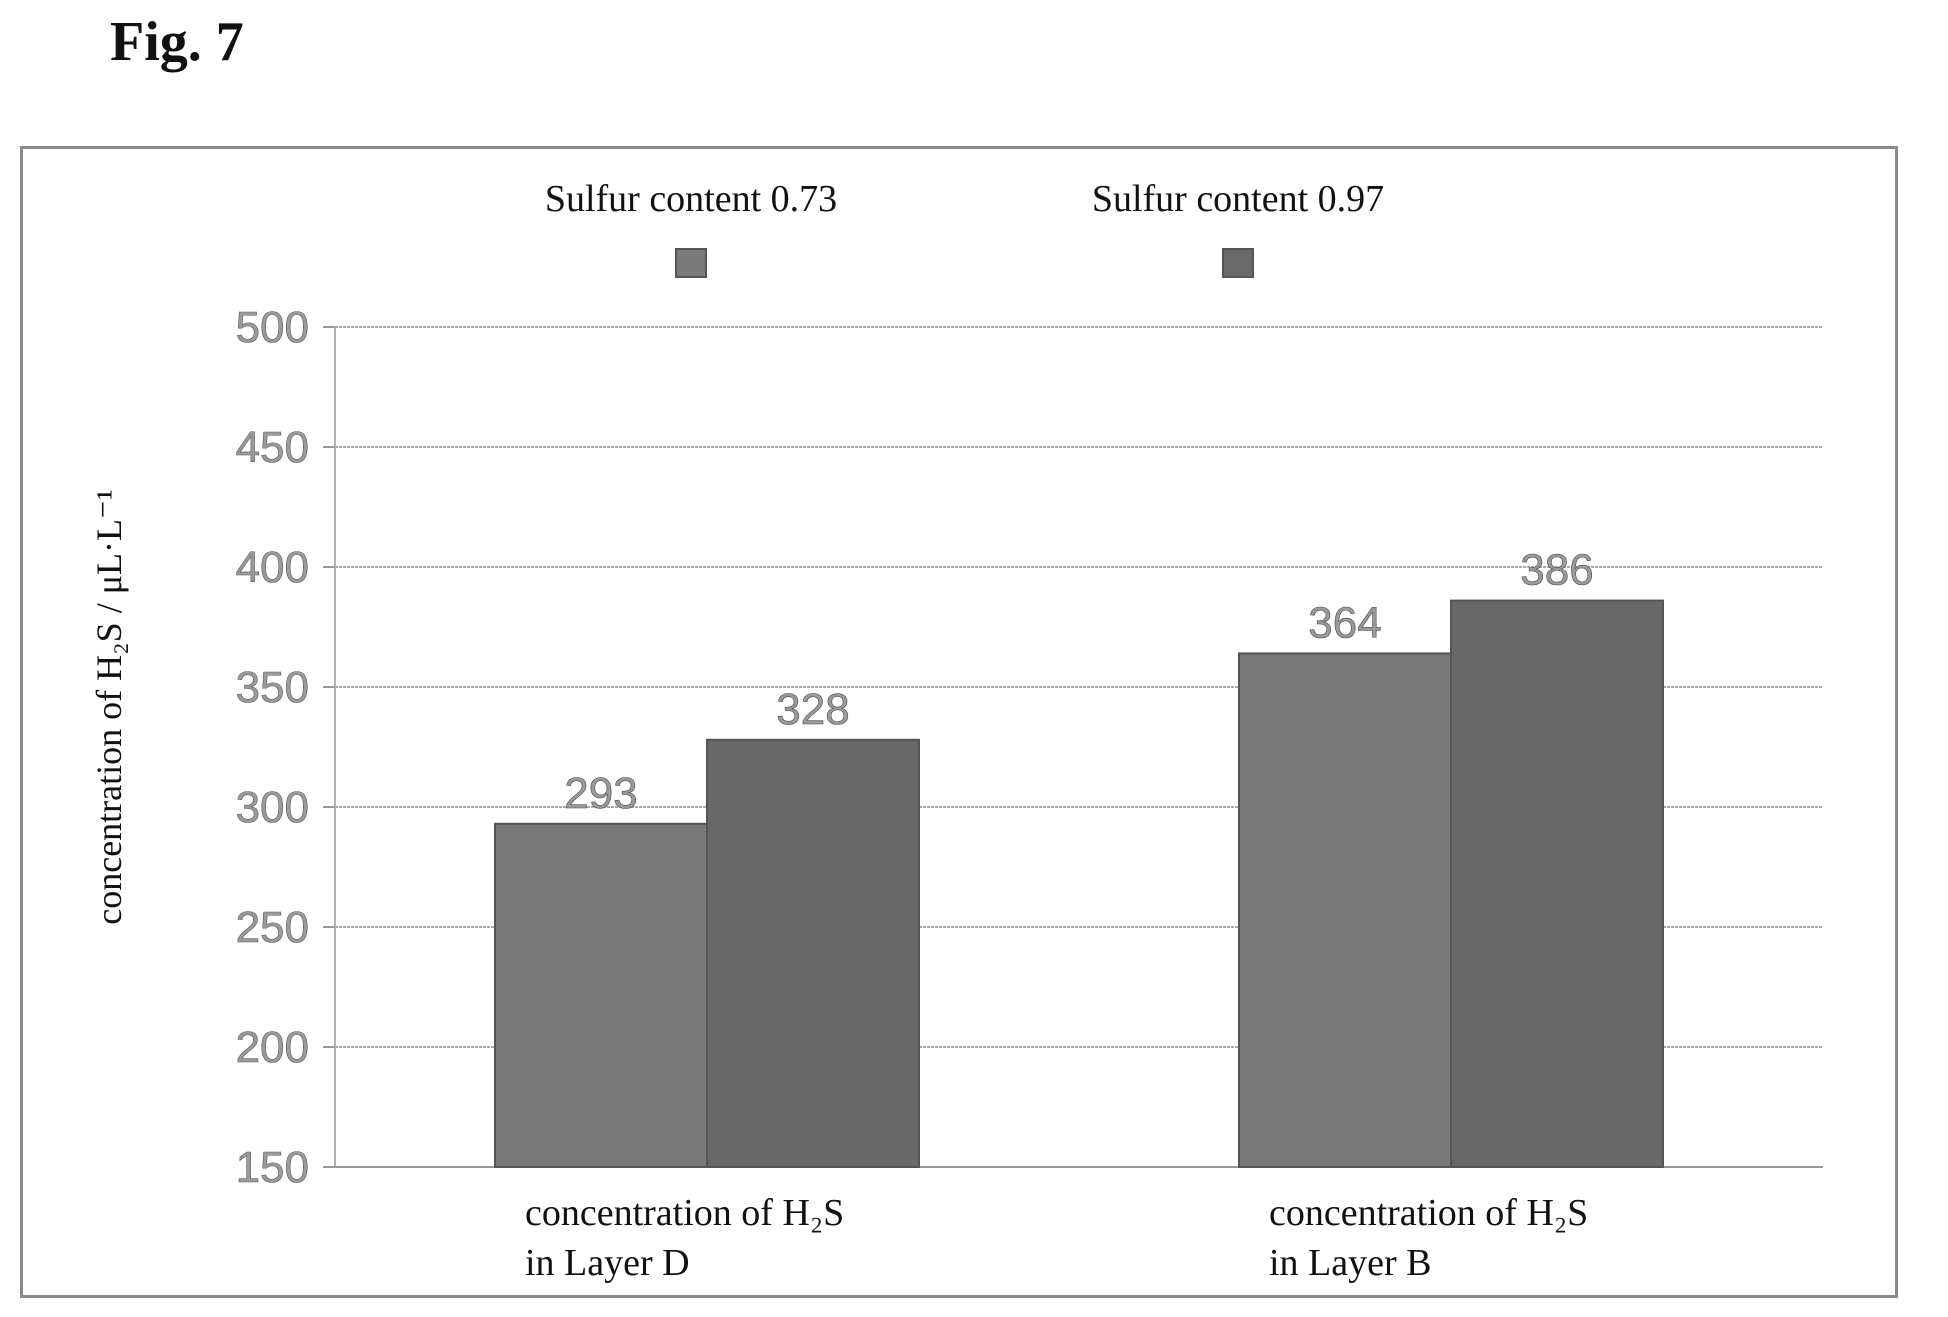 The width and height of the screenshot is (1948, 1317). Describe the element at coordinates (1079, 681) in the screenshot. I see `data-labels: 293 364 328 386` at that location.